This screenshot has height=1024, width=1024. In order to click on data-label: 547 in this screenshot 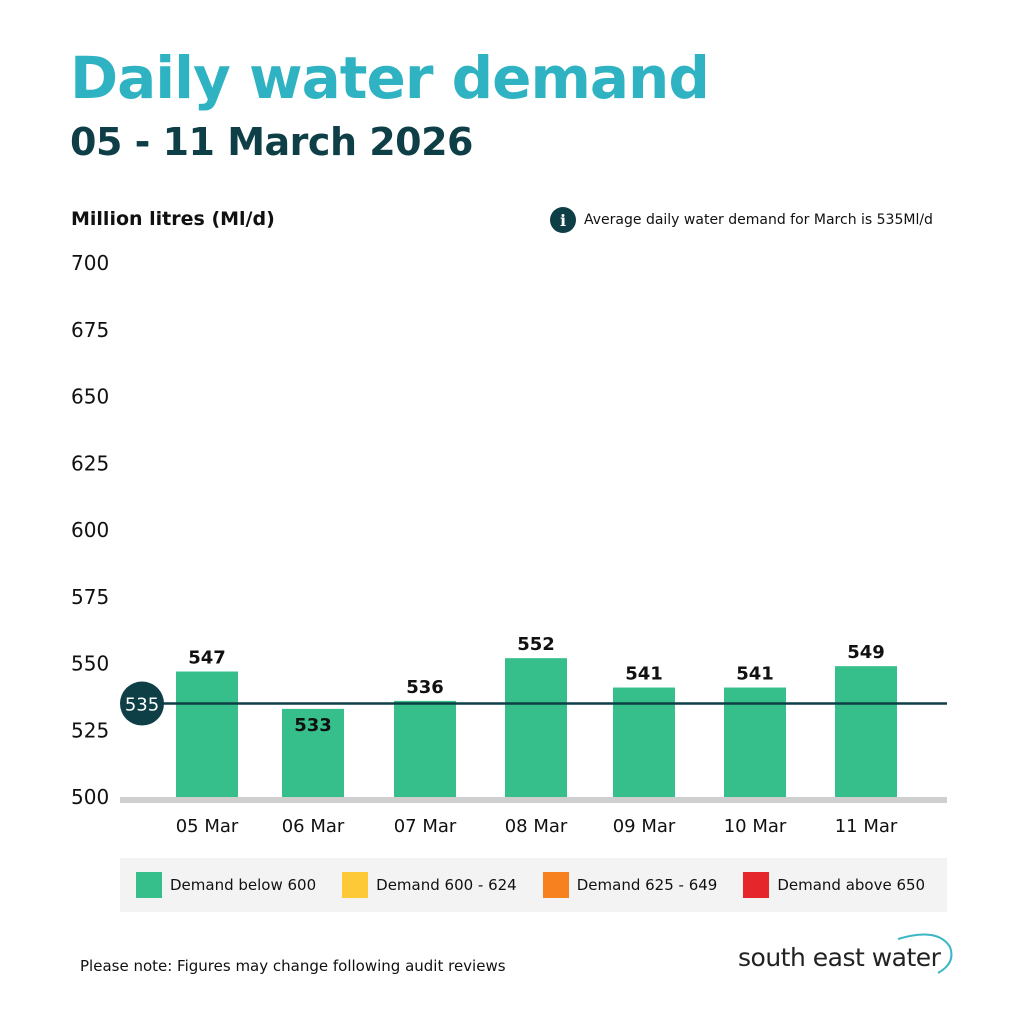, I will do `click(207, 658)`.